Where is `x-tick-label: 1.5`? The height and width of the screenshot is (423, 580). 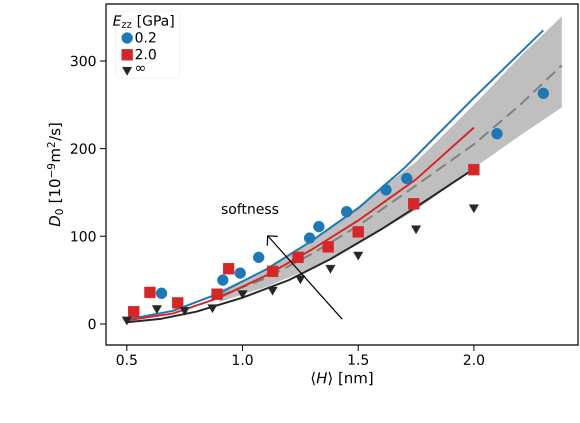
x-tick-label: 1.5 is located at coordinates (358, 359).